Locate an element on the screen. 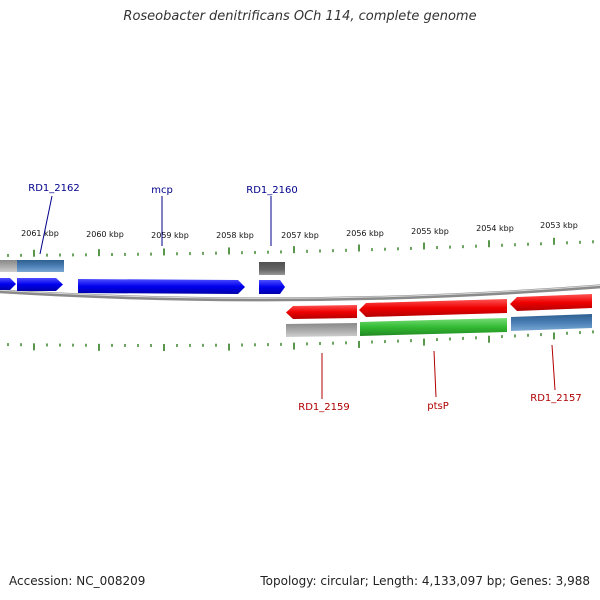 This screenshot has width=600, height=600. tick-label-2054: 2054 kbp is located at coordinates (495, 228).